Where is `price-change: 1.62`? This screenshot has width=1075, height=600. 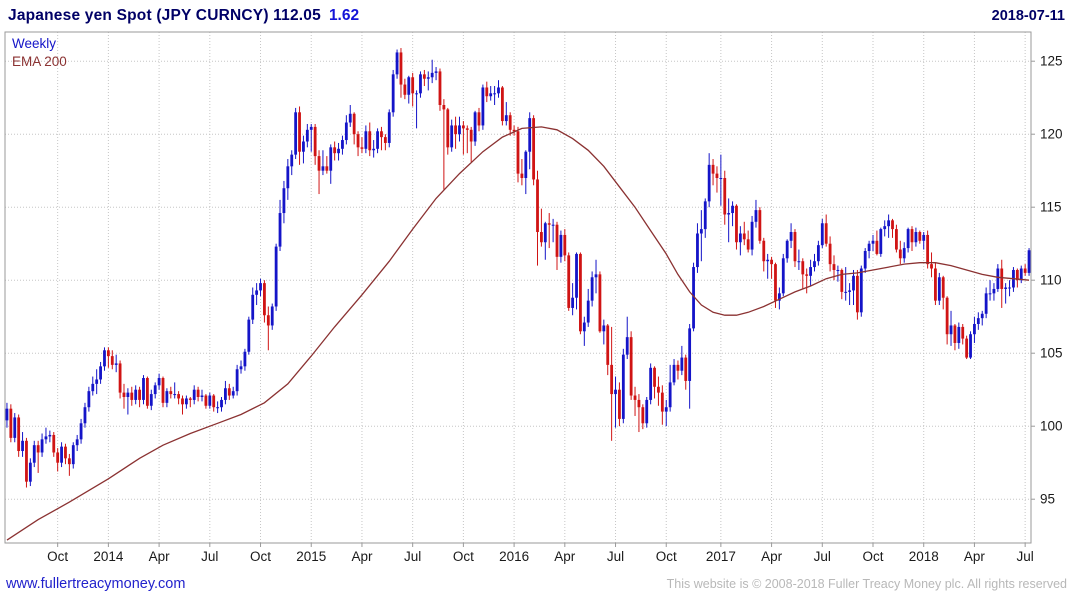
price-change: 1.62 is located at coordinates (344, 15).